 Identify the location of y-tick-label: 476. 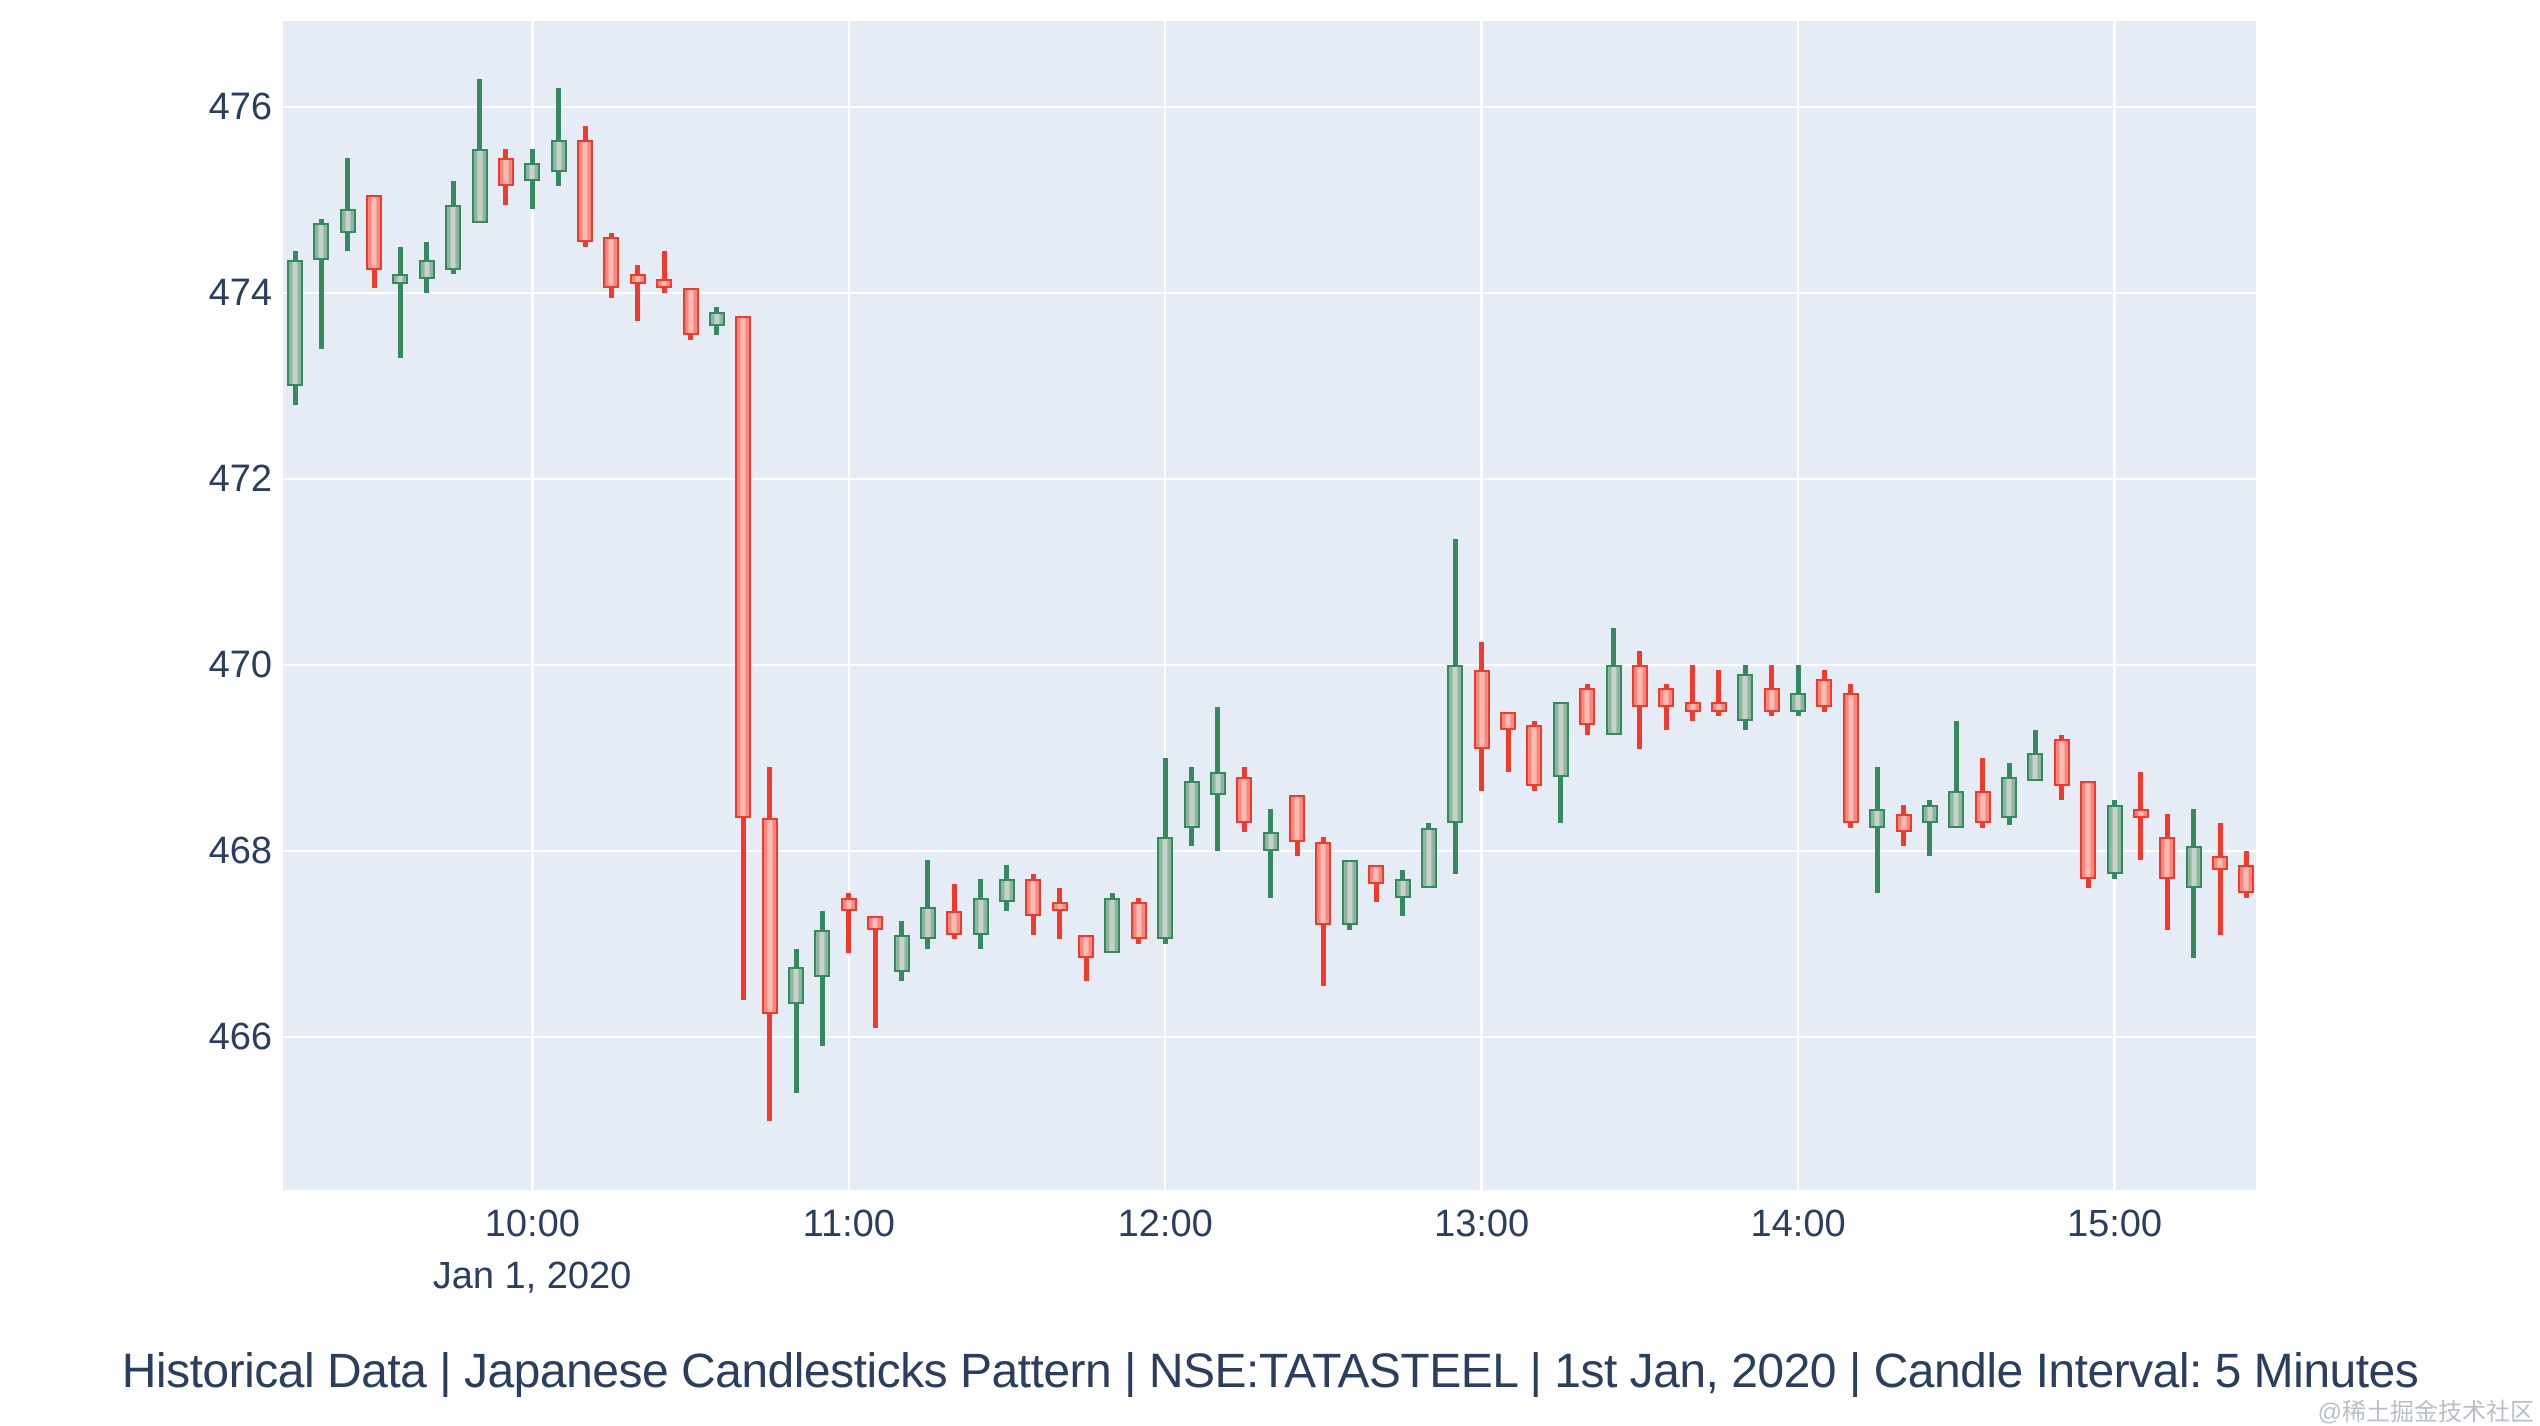
(240, 107).